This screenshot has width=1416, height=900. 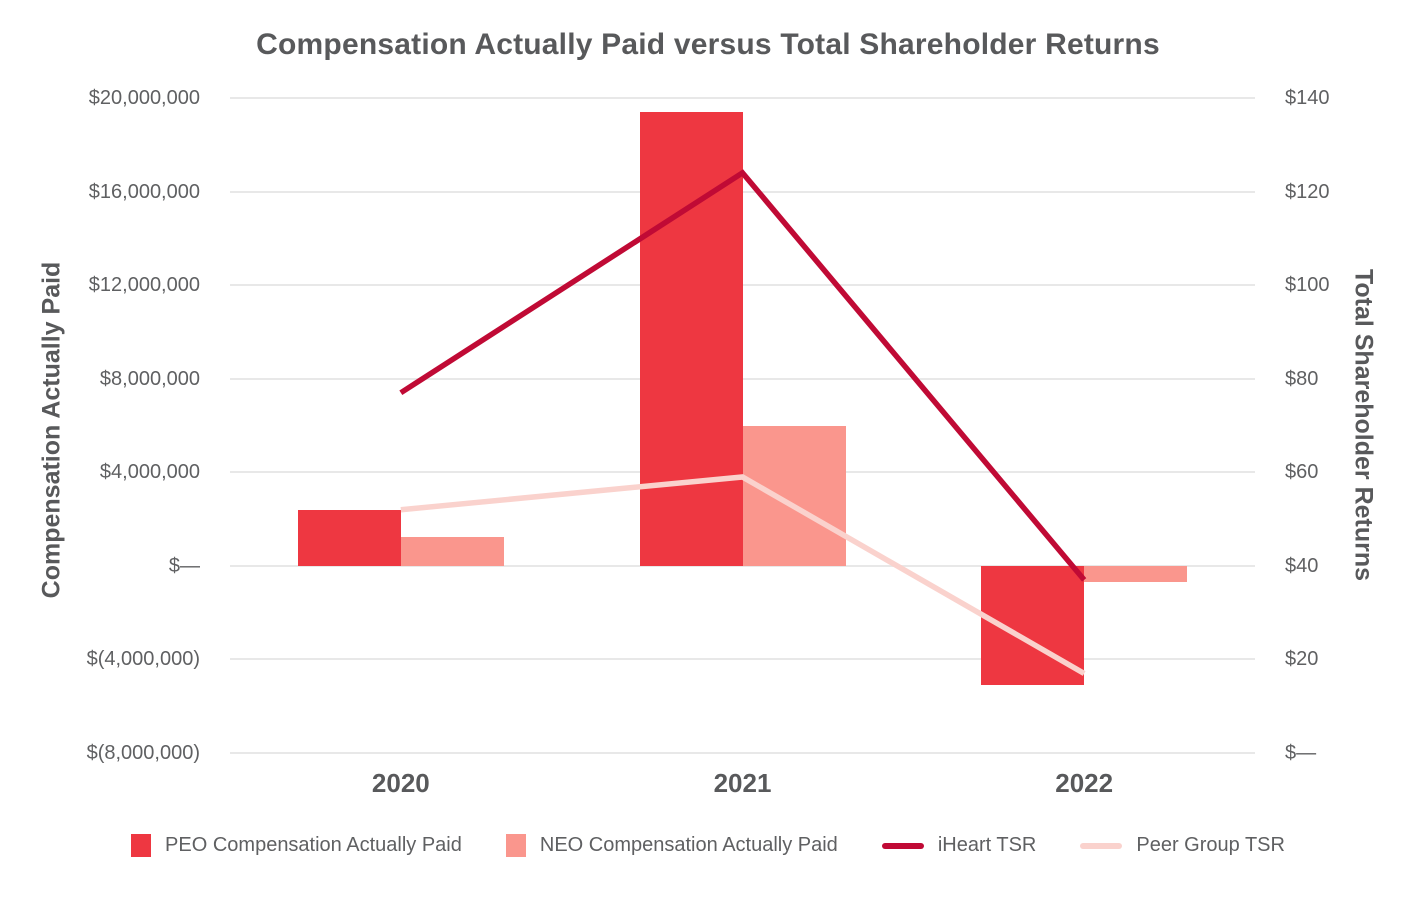 I want to click on legend-swatch-neo-compensation-actually-paid, so click(x=515, y=845).